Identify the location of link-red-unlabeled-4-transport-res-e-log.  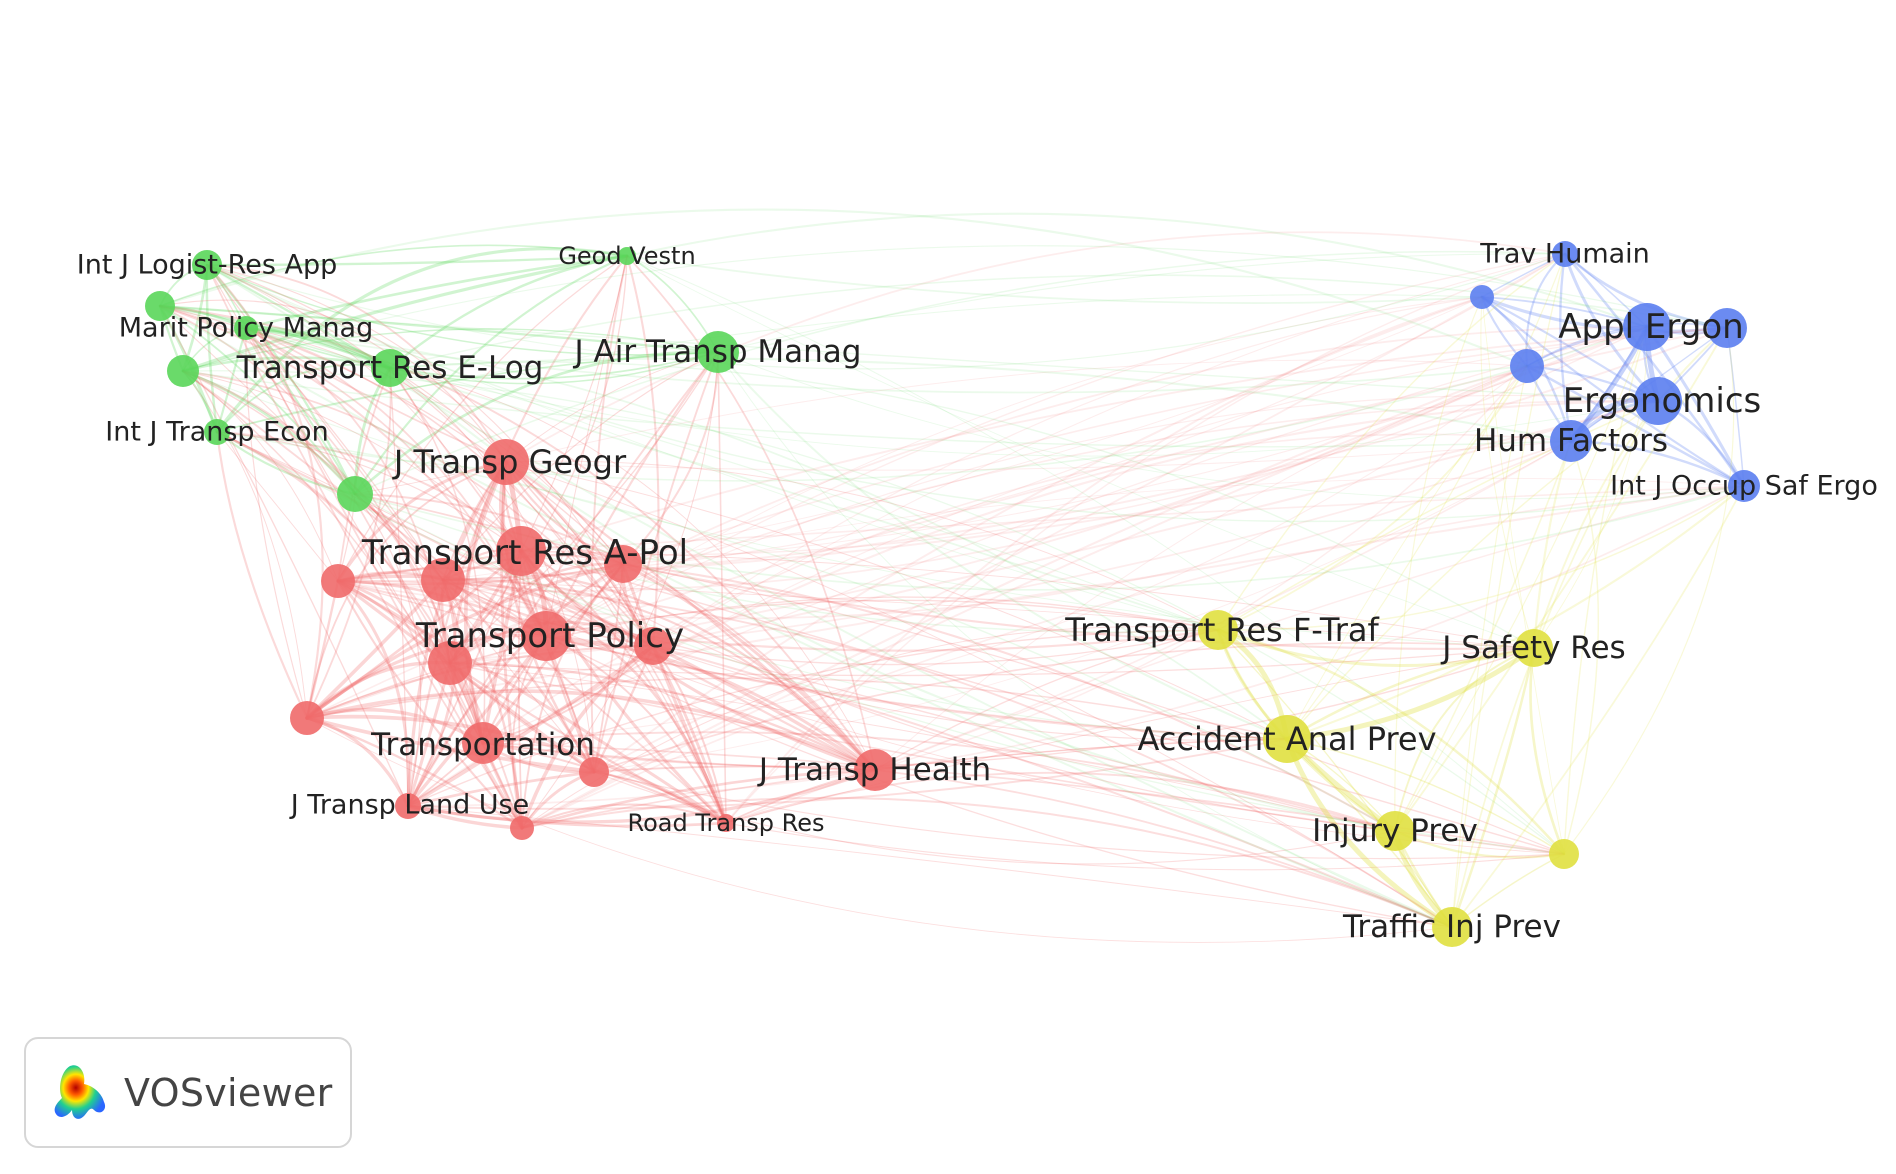
(521, 507).